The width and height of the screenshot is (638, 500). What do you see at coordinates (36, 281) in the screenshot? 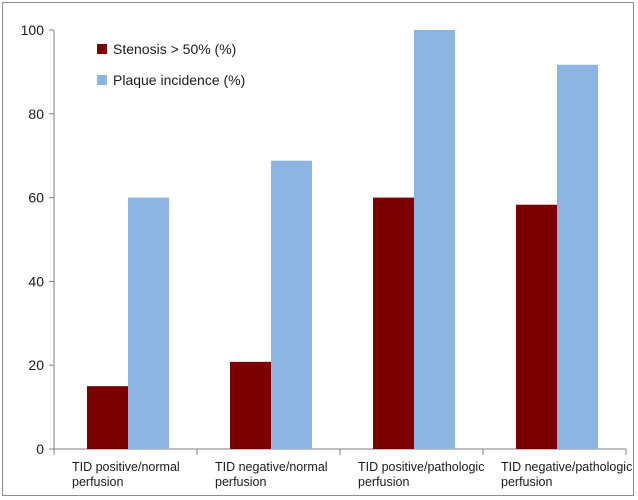
I see `y-tick-label: 40` at bounding box center [36, 281].